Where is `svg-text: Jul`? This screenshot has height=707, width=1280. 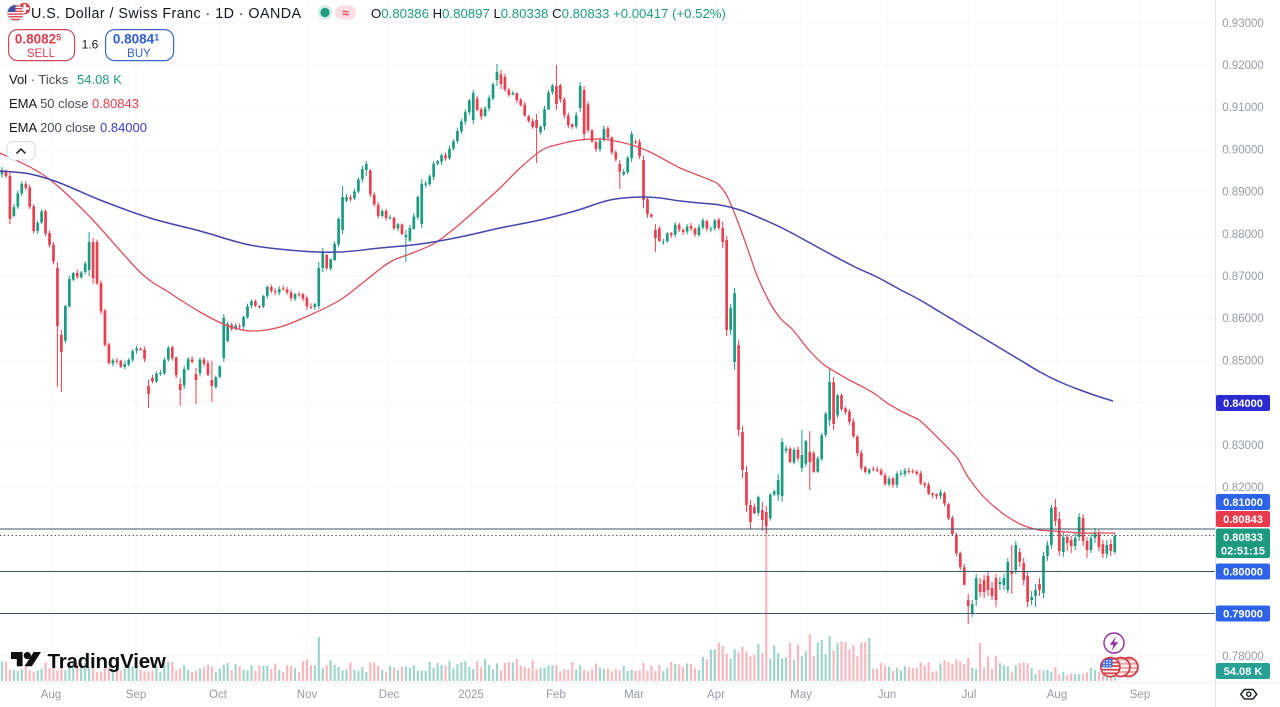 svg-text: Jul is located at coordinates (969, 695).